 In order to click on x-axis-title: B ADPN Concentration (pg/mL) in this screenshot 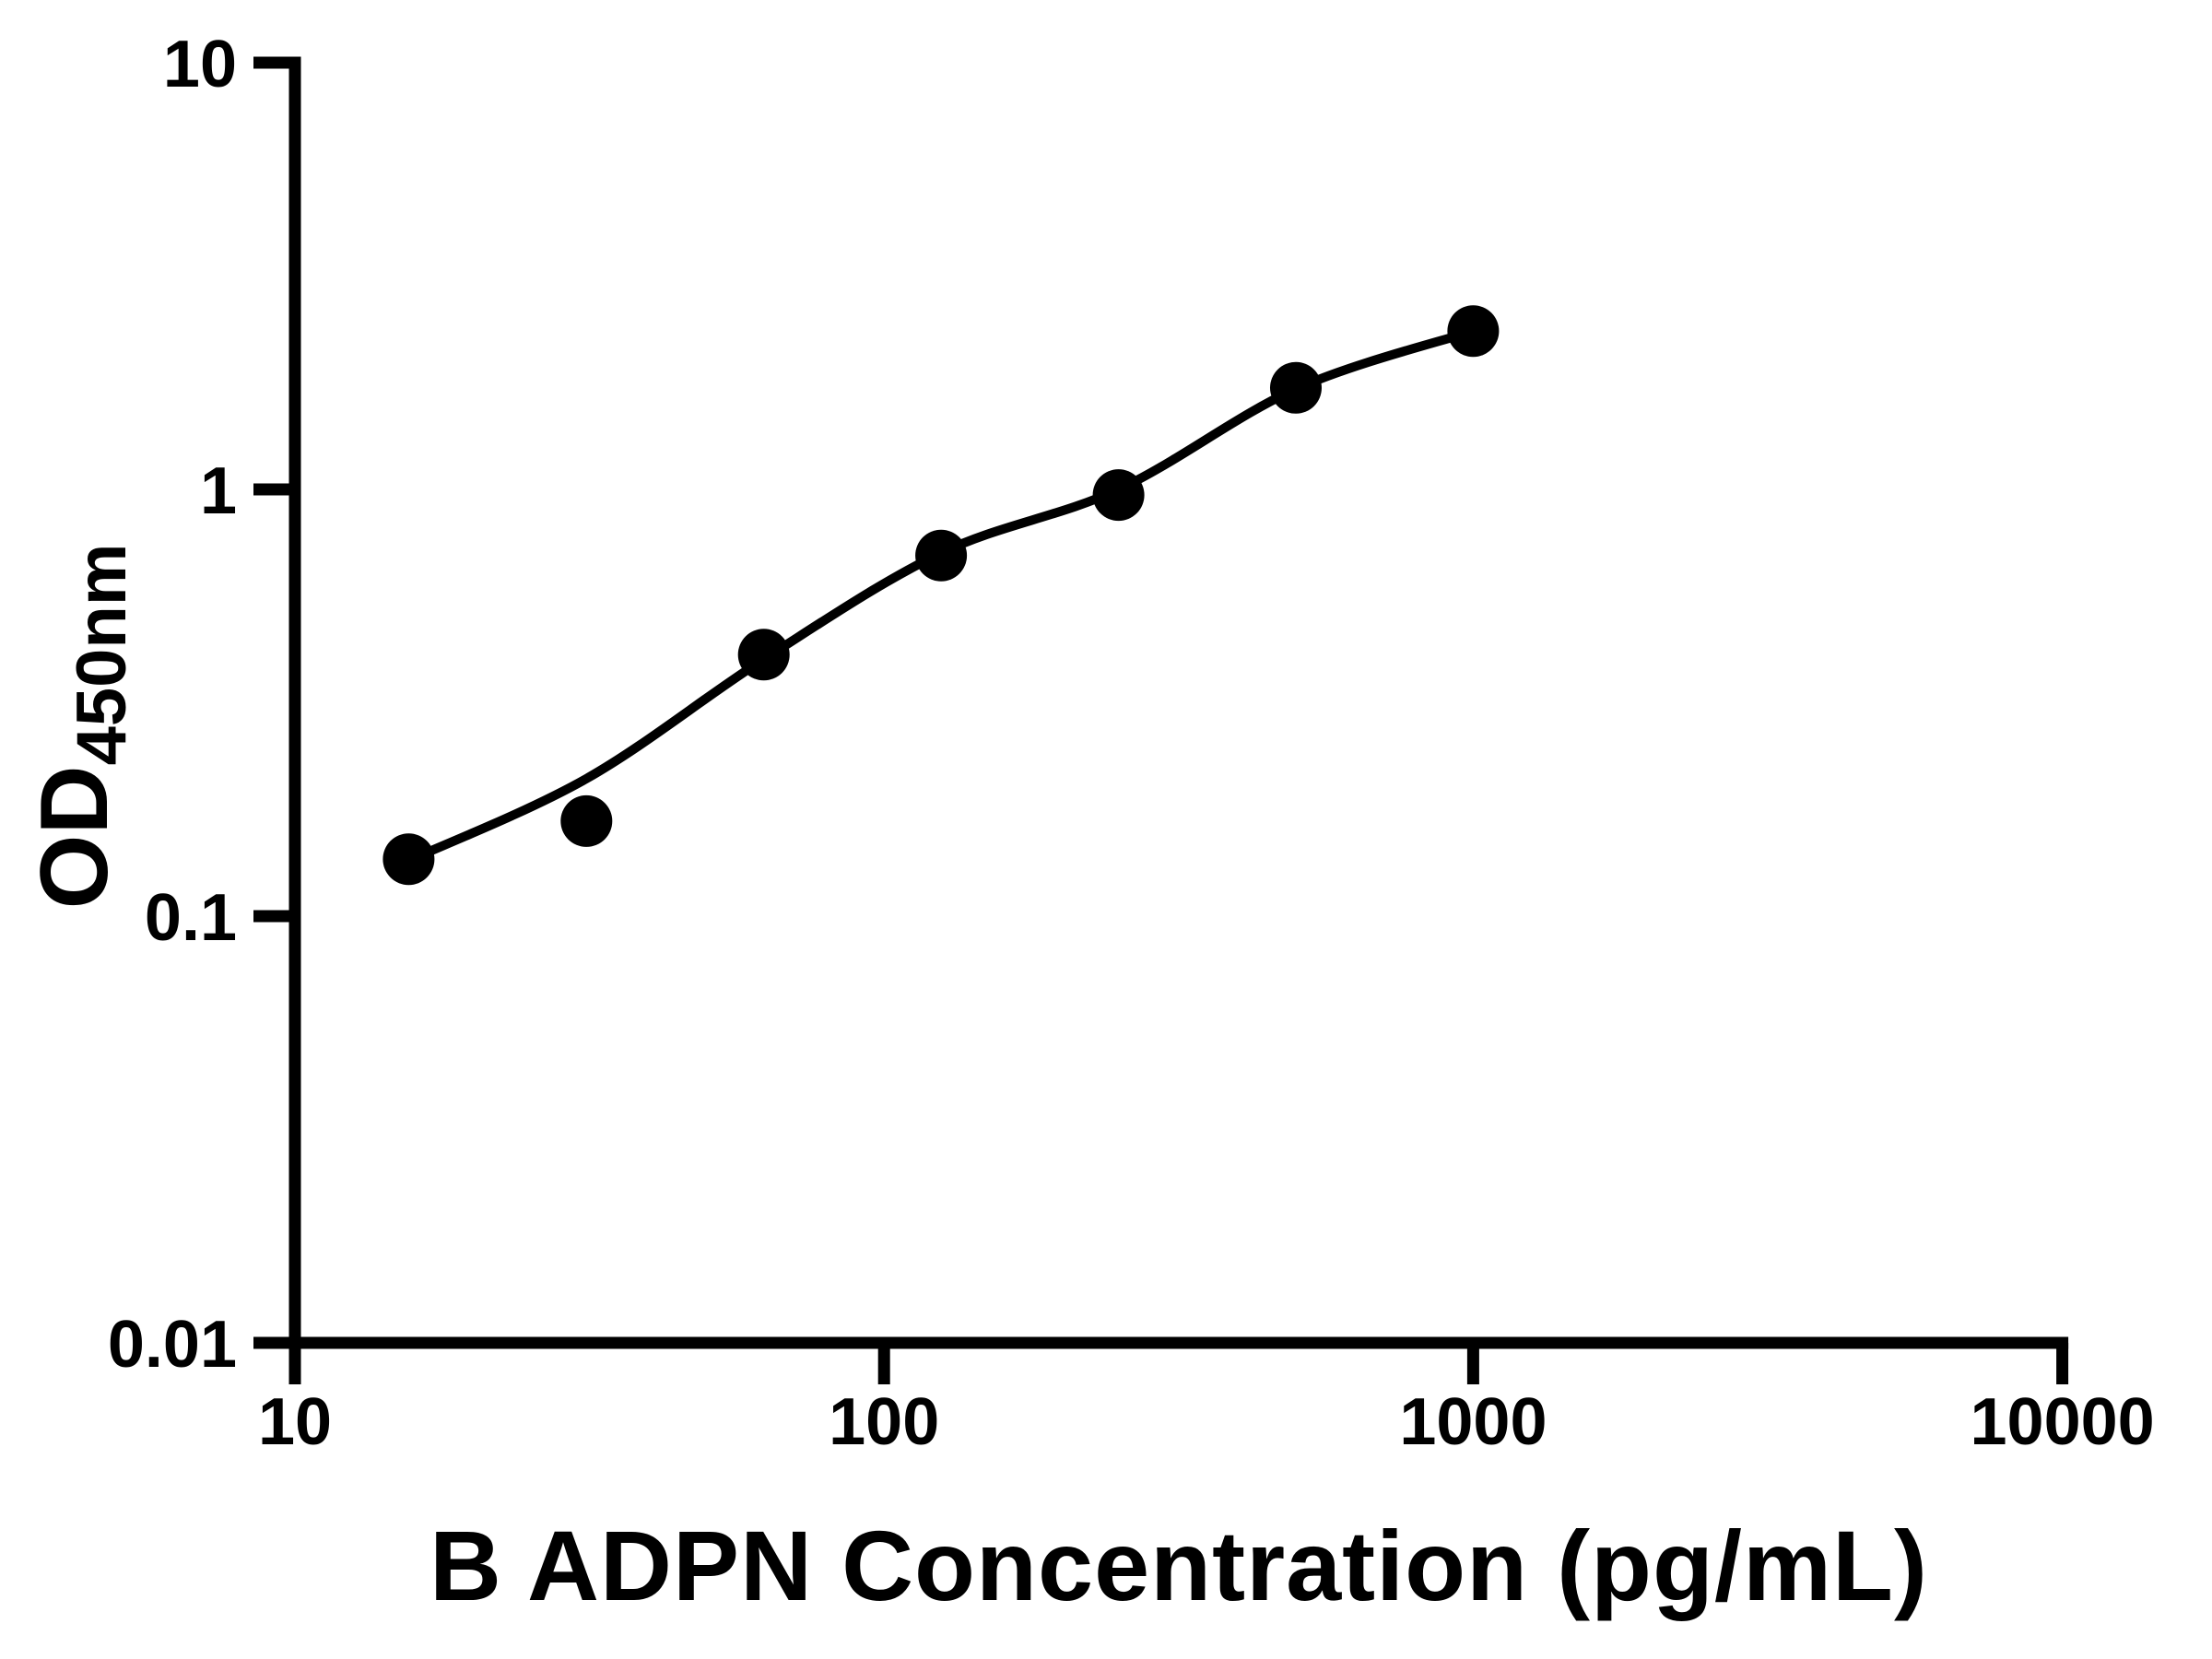, I will do `click(1178, 1565)`.